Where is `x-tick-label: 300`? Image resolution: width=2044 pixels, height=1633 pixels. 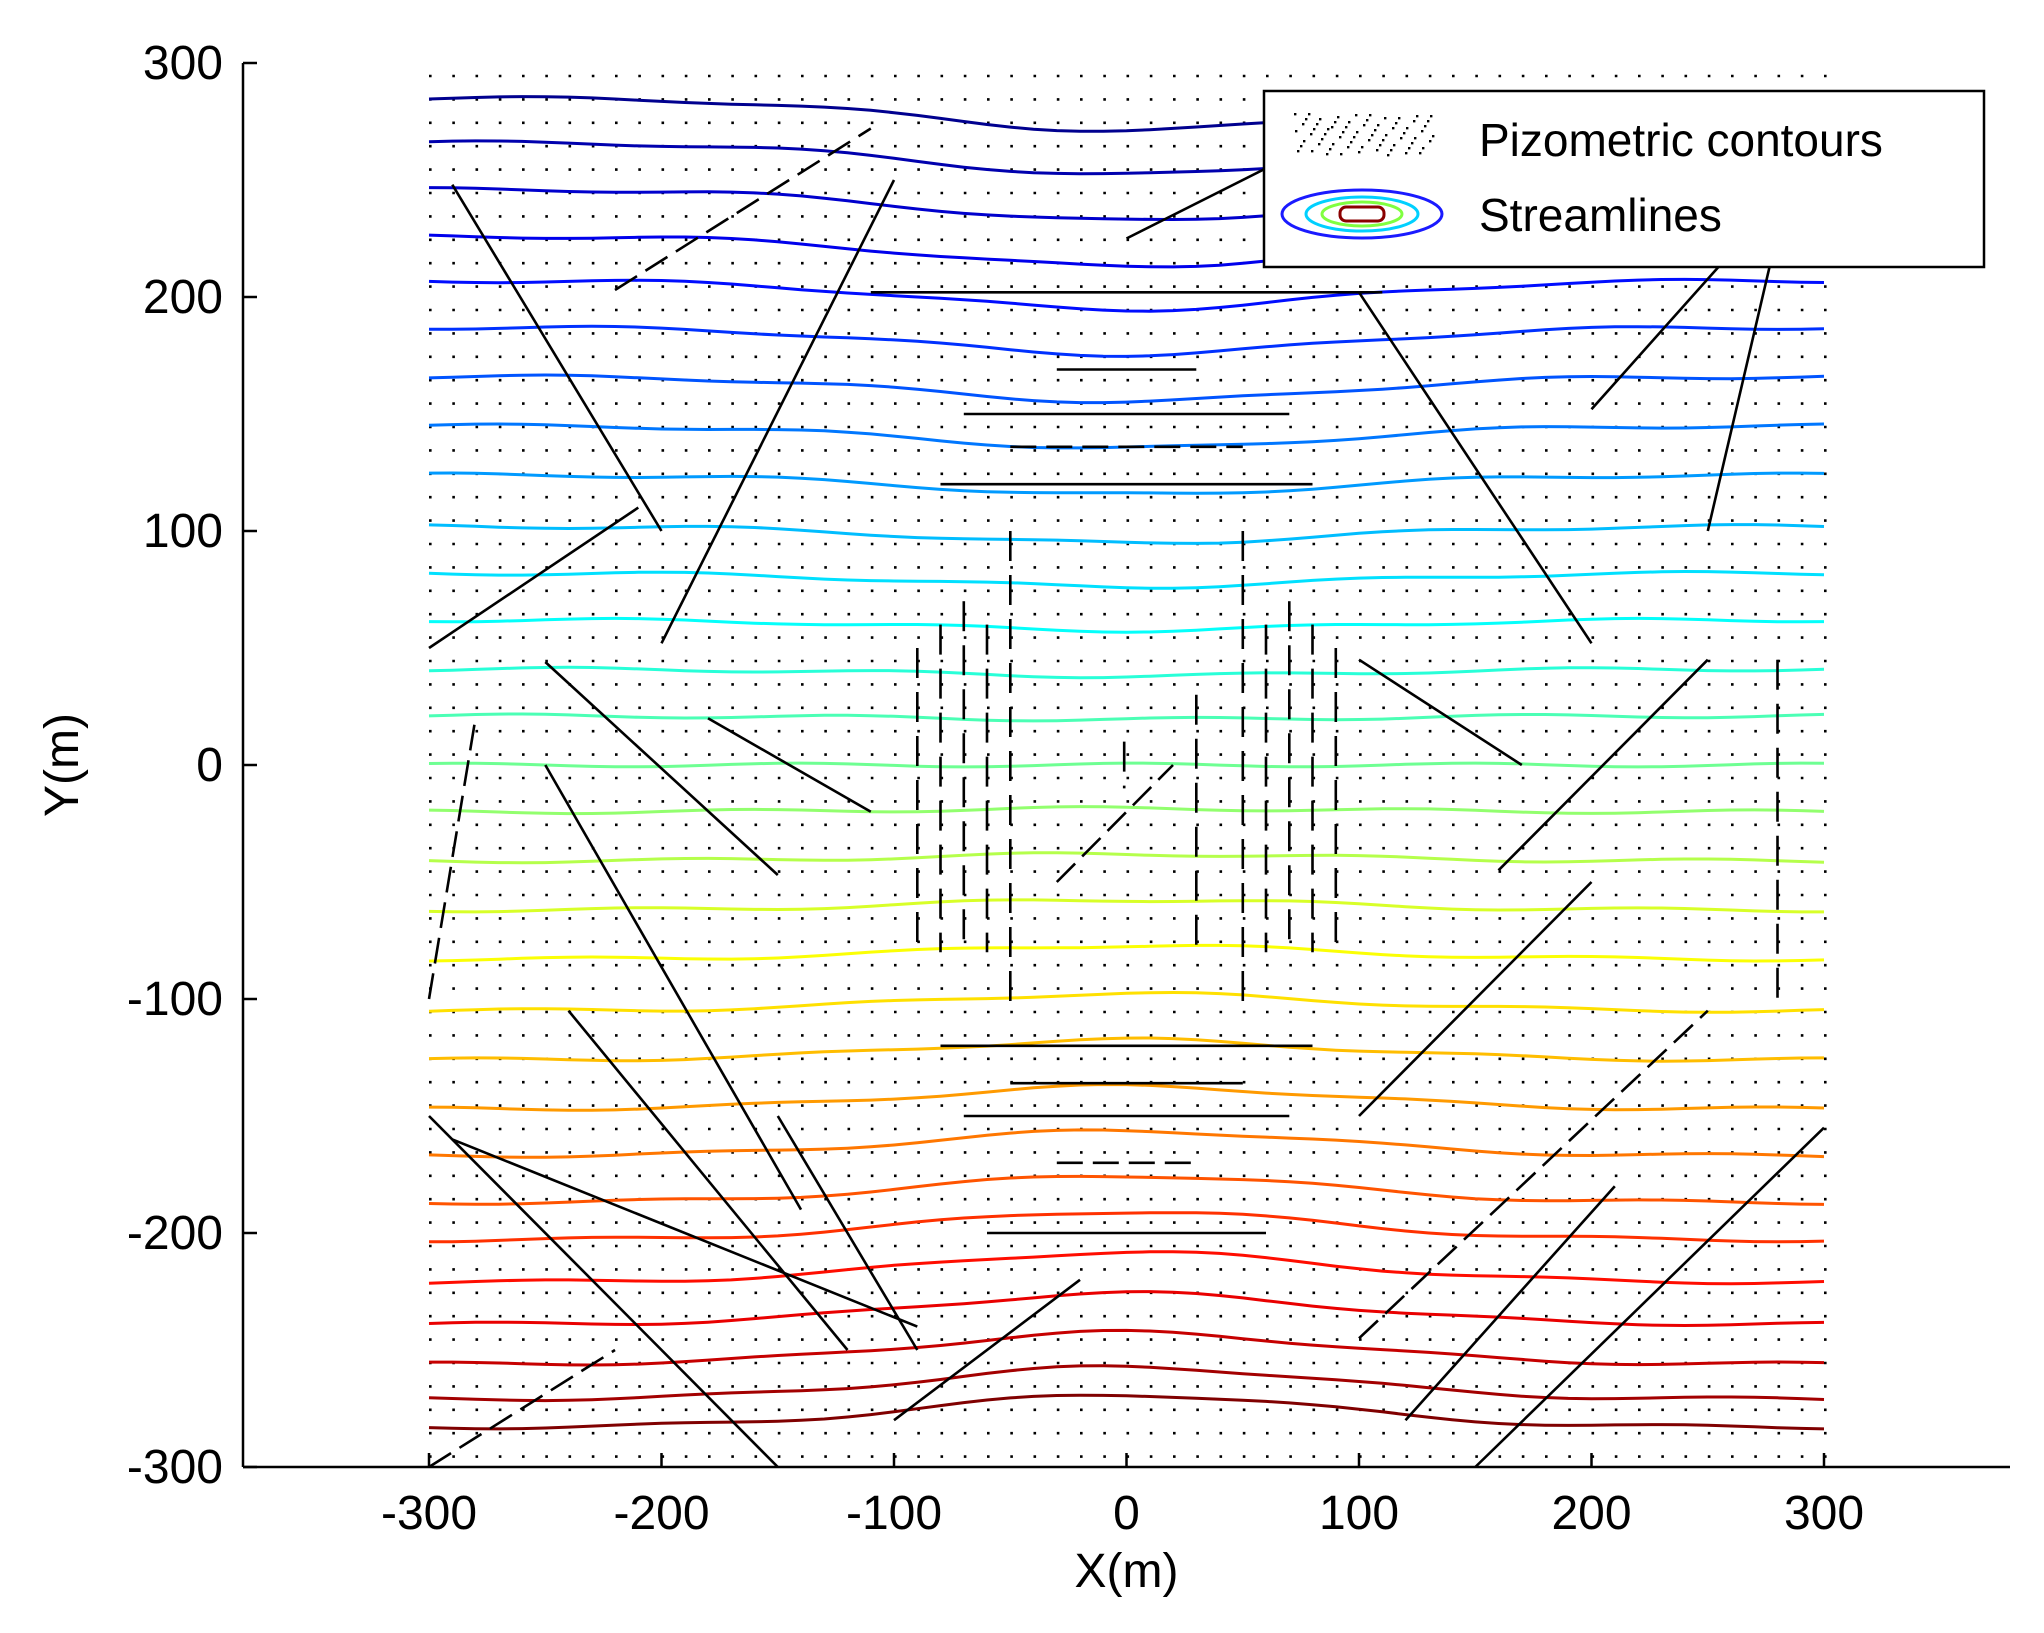
x-tick-label: 300 is located at coordinates (1824, 1513).